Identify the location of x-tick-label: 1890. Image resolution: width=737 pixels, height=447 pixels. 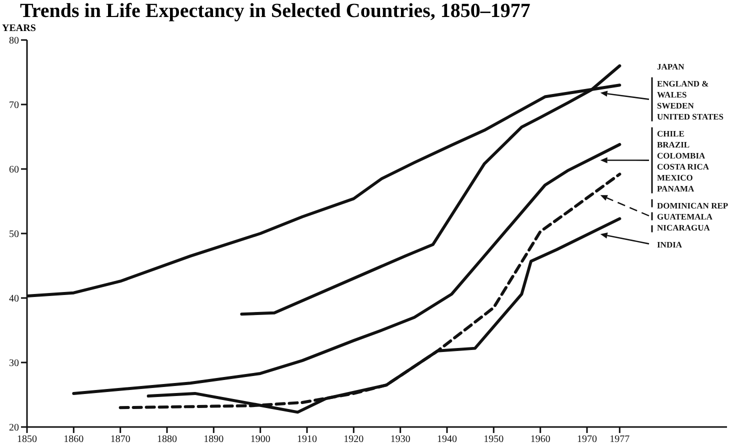
(214, 440).